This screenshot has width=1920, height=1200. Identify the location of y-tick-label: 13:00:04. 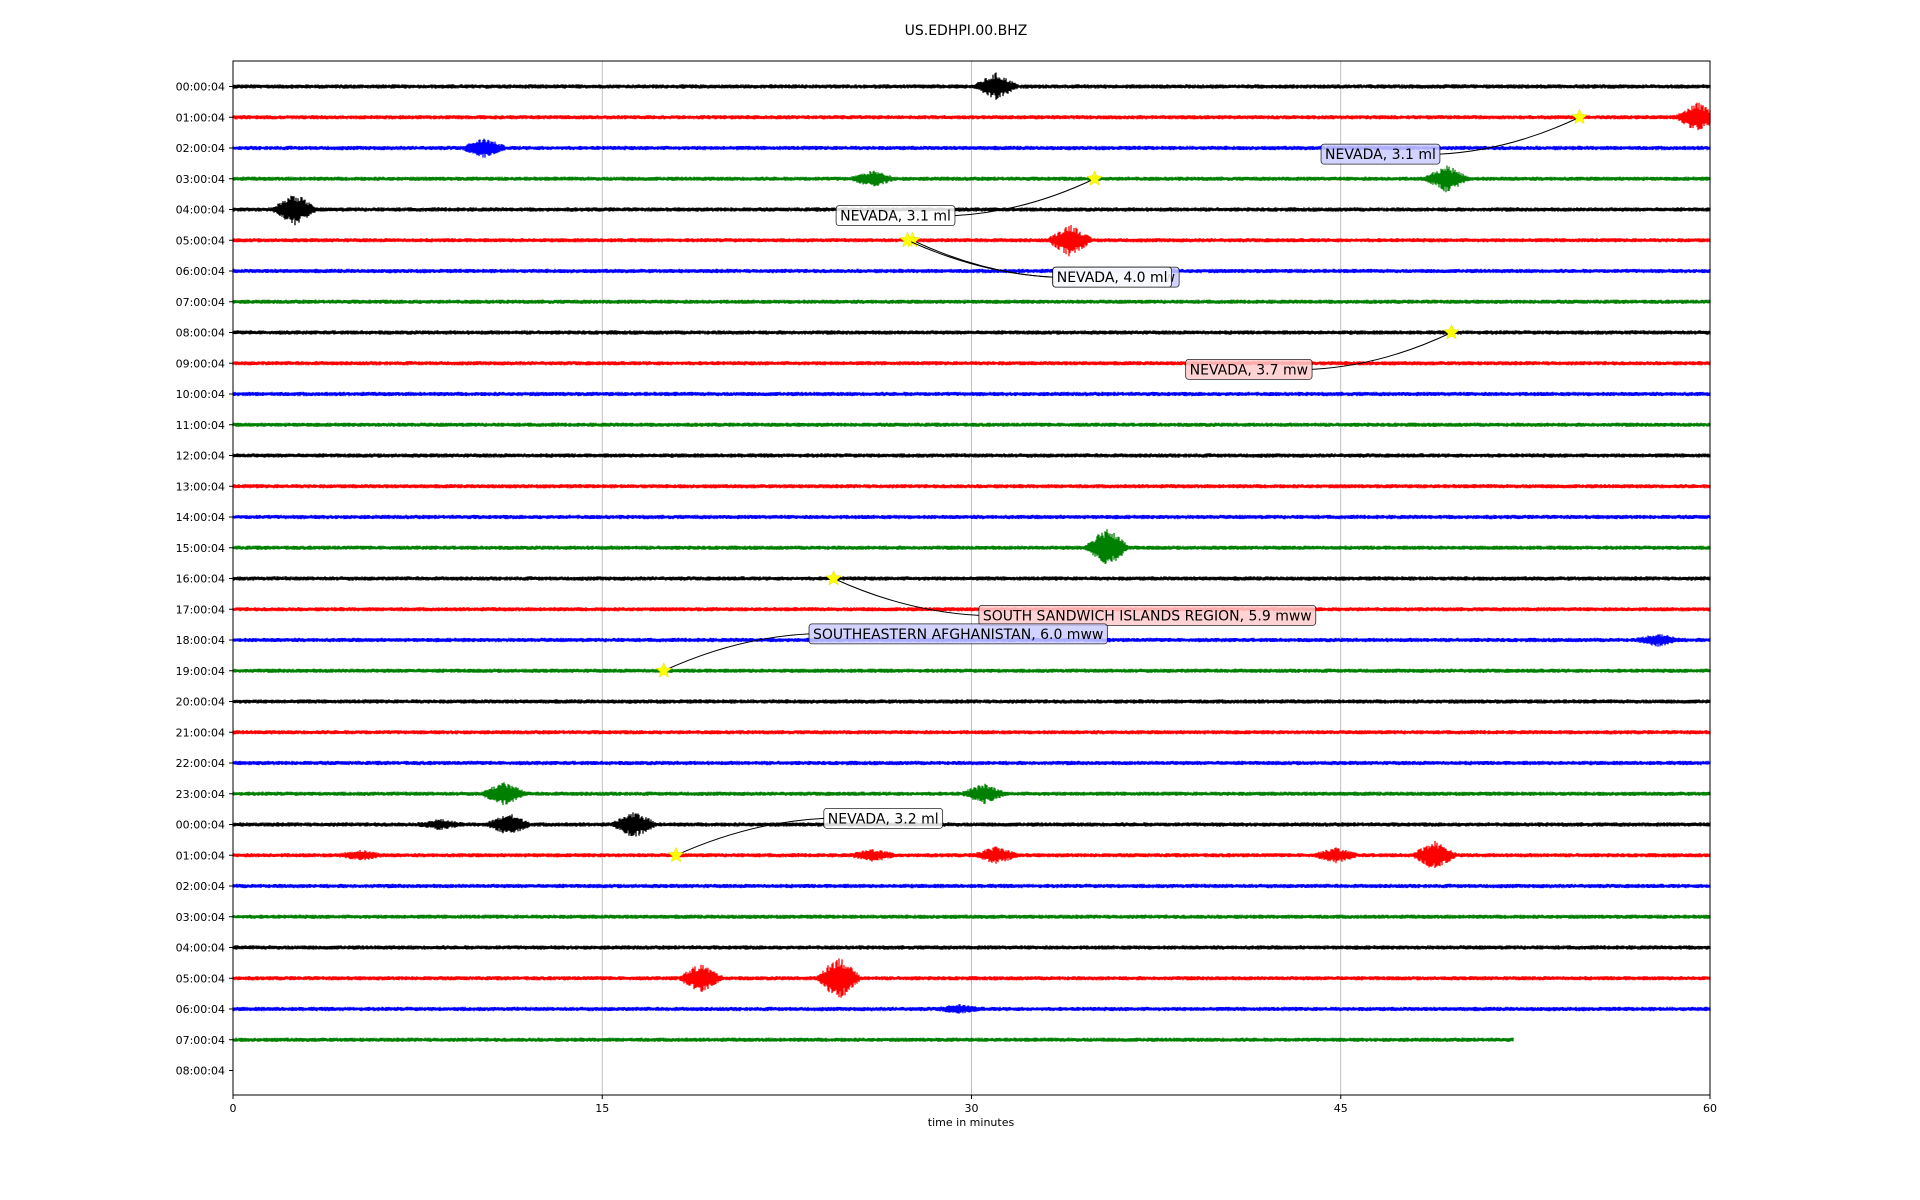
(200, 486).